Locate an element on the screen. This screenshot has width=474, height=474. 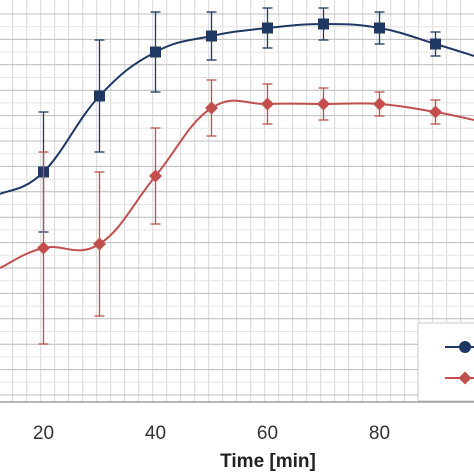
x-axis-title: Time [min] is located at coordinates (268, 461).